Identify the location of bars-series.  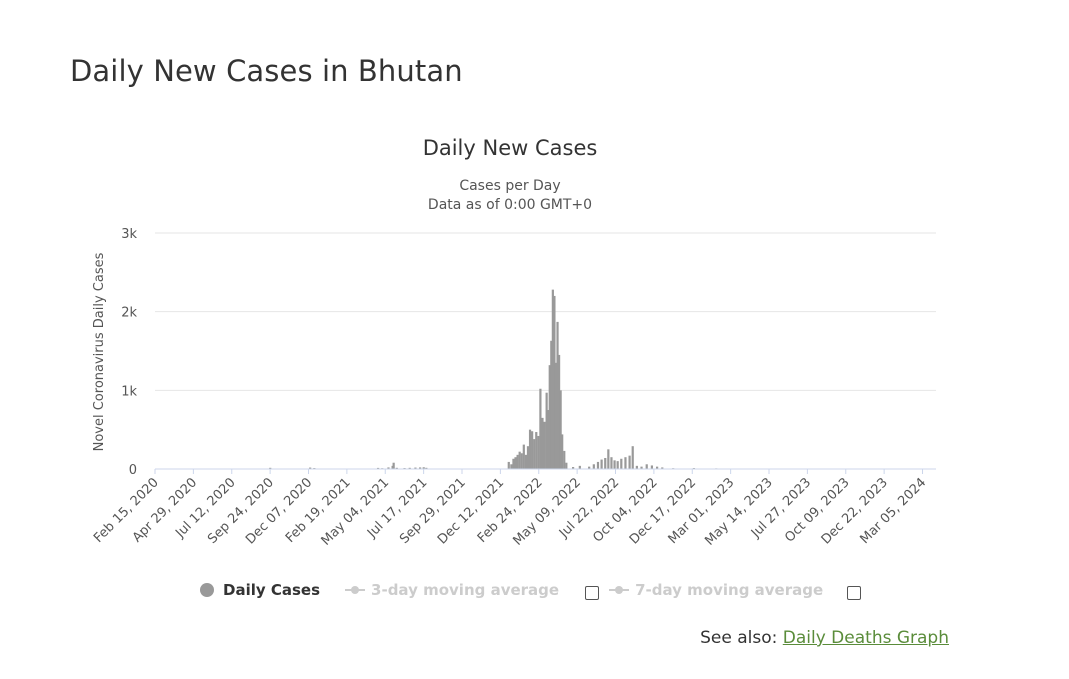
(493, 379).